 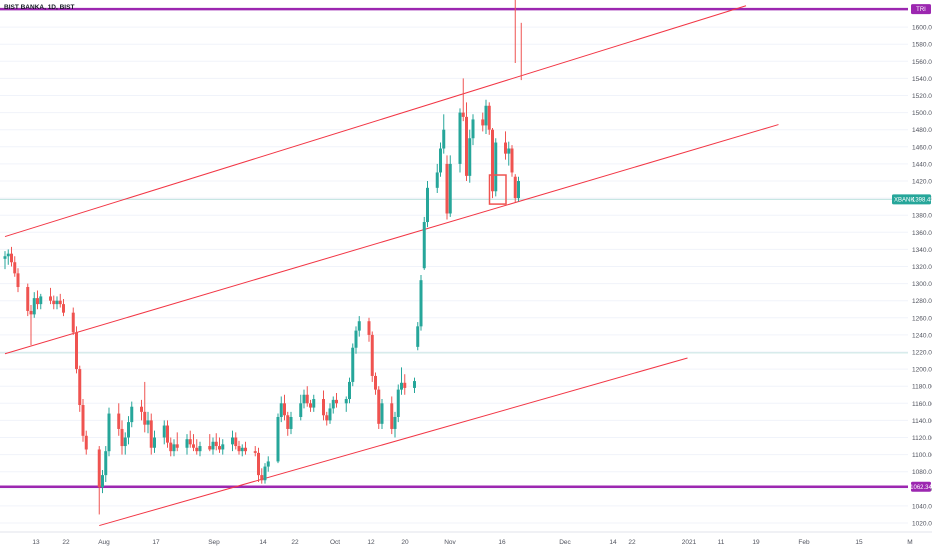 What do you see at coordinates (922, 472) in the screenshot?
I see `y-tick-label: 1080.00` at bounding box center [922, 472].